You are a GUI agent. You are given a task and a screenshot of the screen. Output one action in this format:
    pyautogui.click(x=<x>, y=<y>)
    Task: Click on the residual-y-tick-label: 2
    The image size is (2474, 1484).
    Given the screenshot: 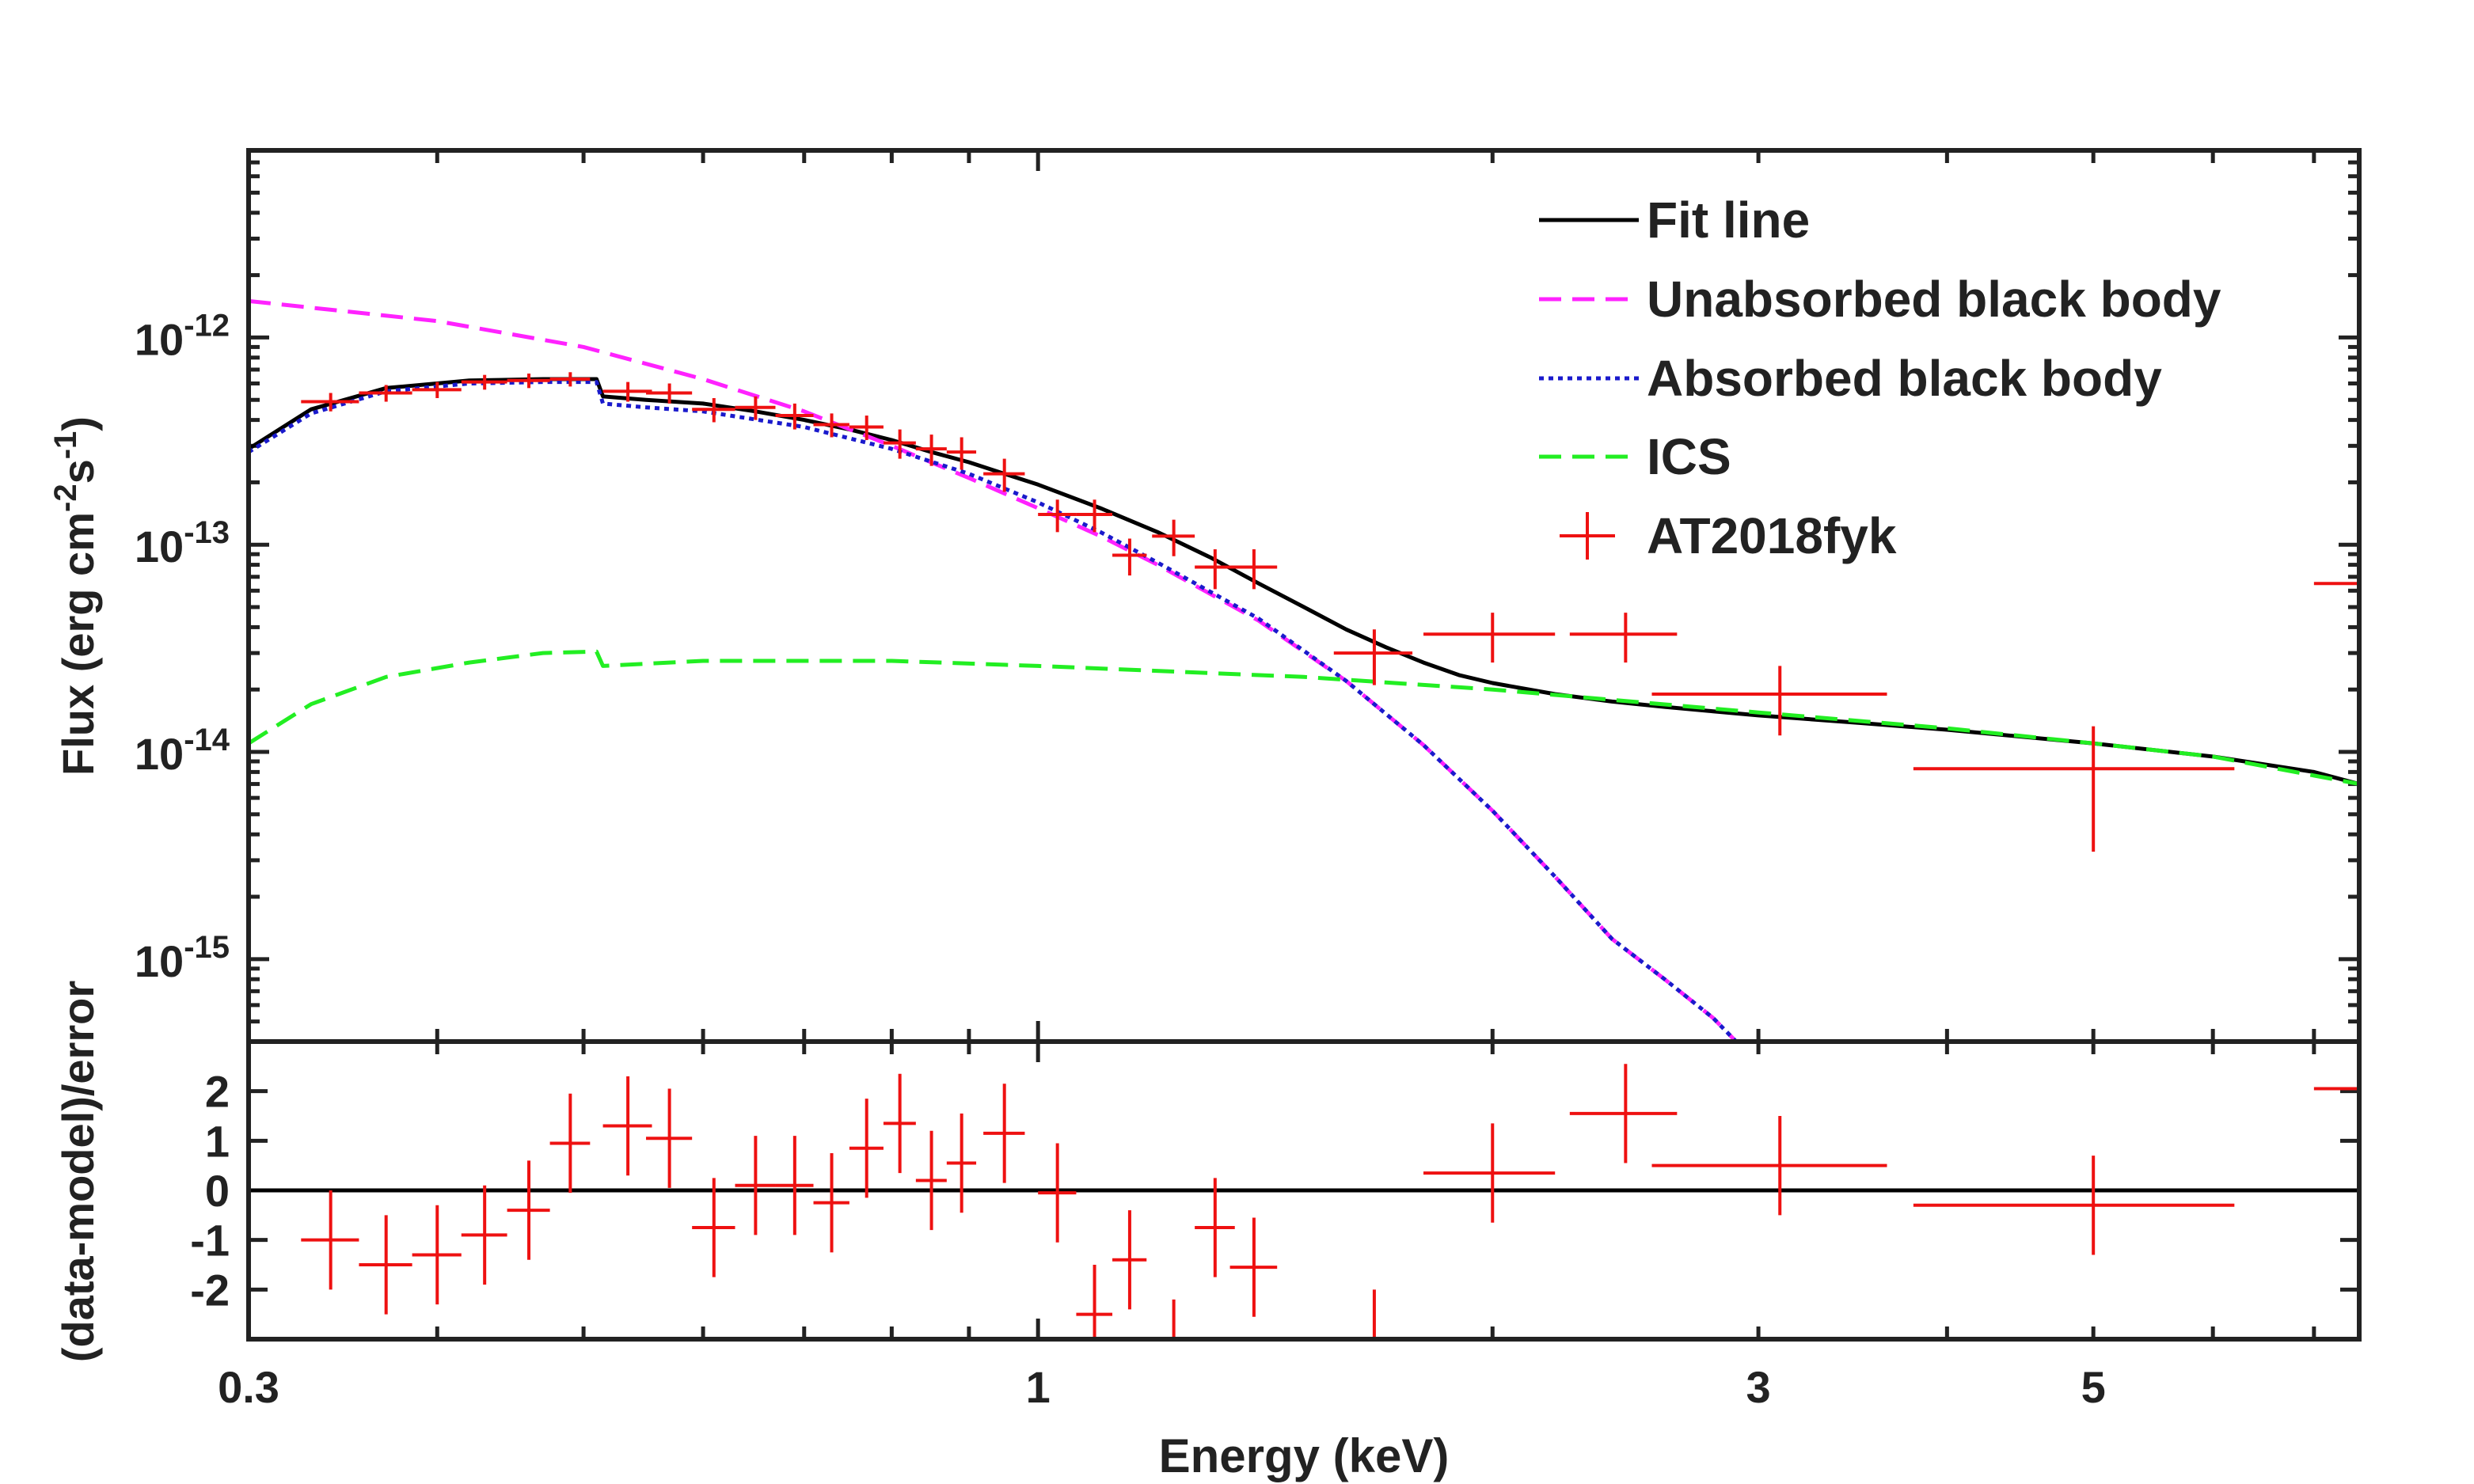 What is the action you would take?
    pyautogui.click(x=218, y=1092)
    